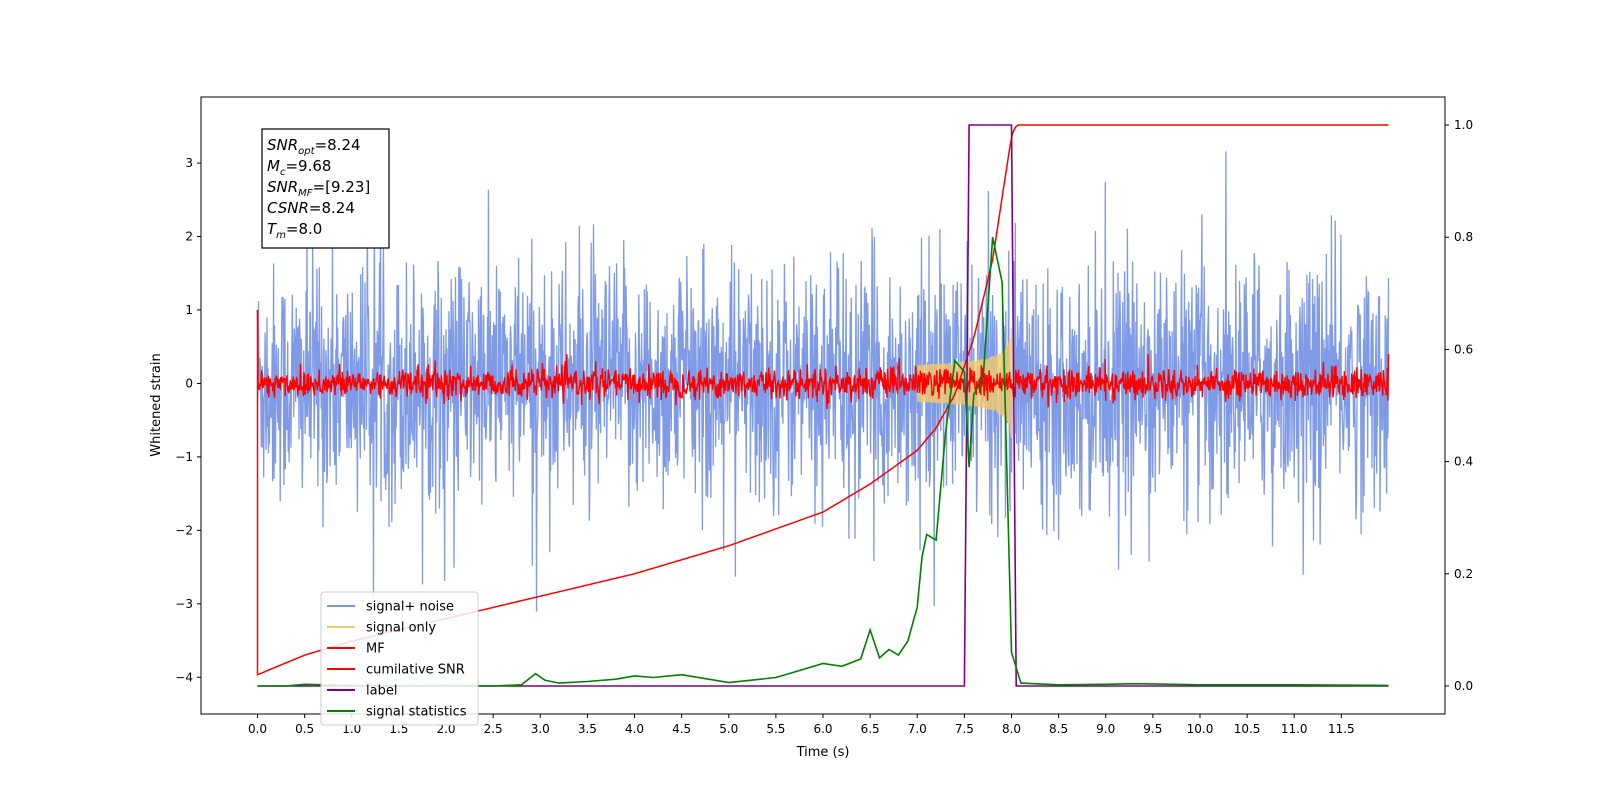  What do you see at coordinates (1459, 405) in the screenshot?
I see `y-axis-right: 0.0 0.2 0.4 0.6 0.8 1.0` at bounding box center [1459, 405].